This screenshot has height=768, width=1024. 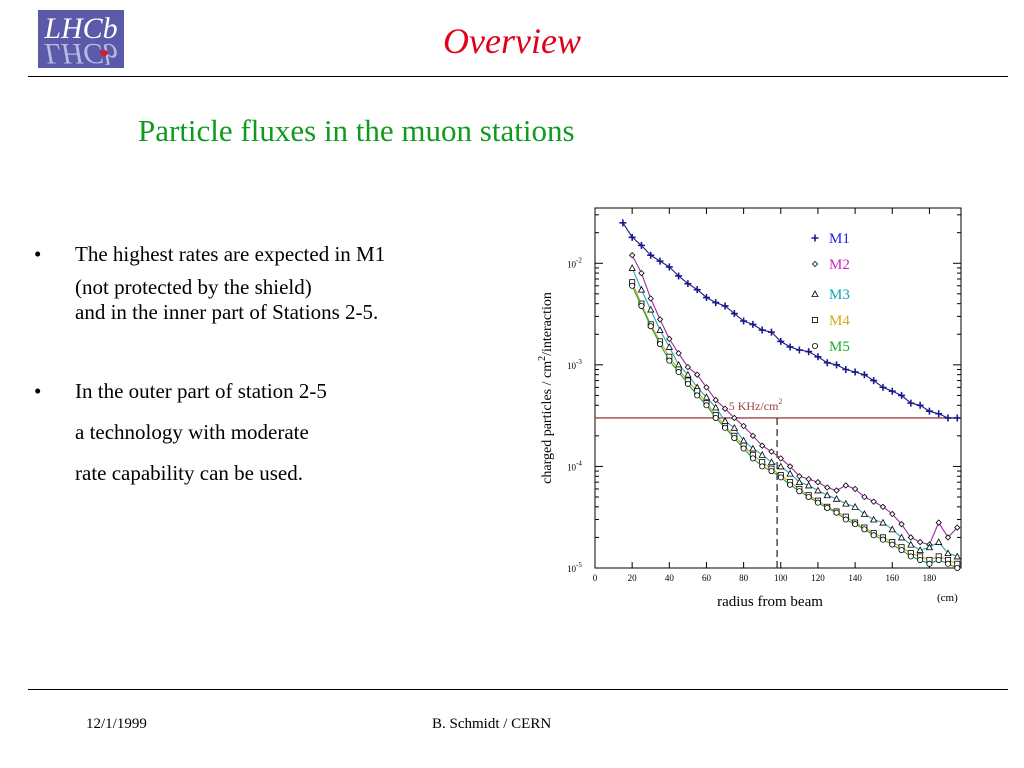 I want to click on legend-marker-m3, so click(x=815, y=293).